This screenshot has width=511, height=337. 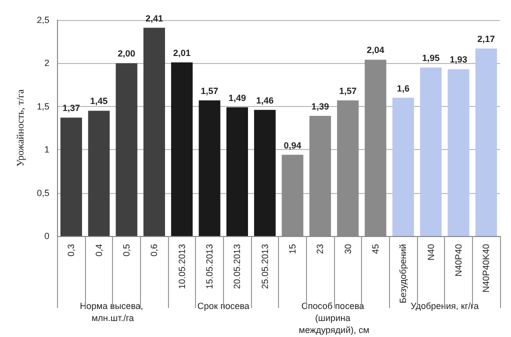 What do you see at coordinates (113, 312) in the screenshot?
I see `text: Норма высева, млн.шт./га` at bounding box center [113, 312].